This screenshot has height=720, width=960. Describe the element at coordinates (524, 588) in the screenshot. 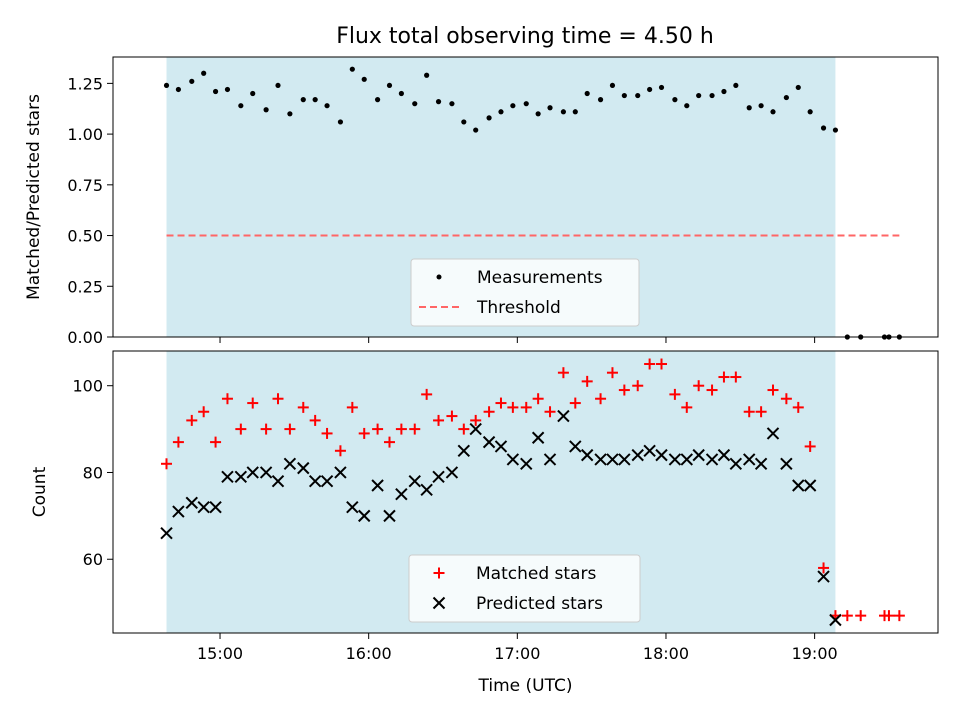

I see `count-legend: Matched stars Predicted stars` at that location.